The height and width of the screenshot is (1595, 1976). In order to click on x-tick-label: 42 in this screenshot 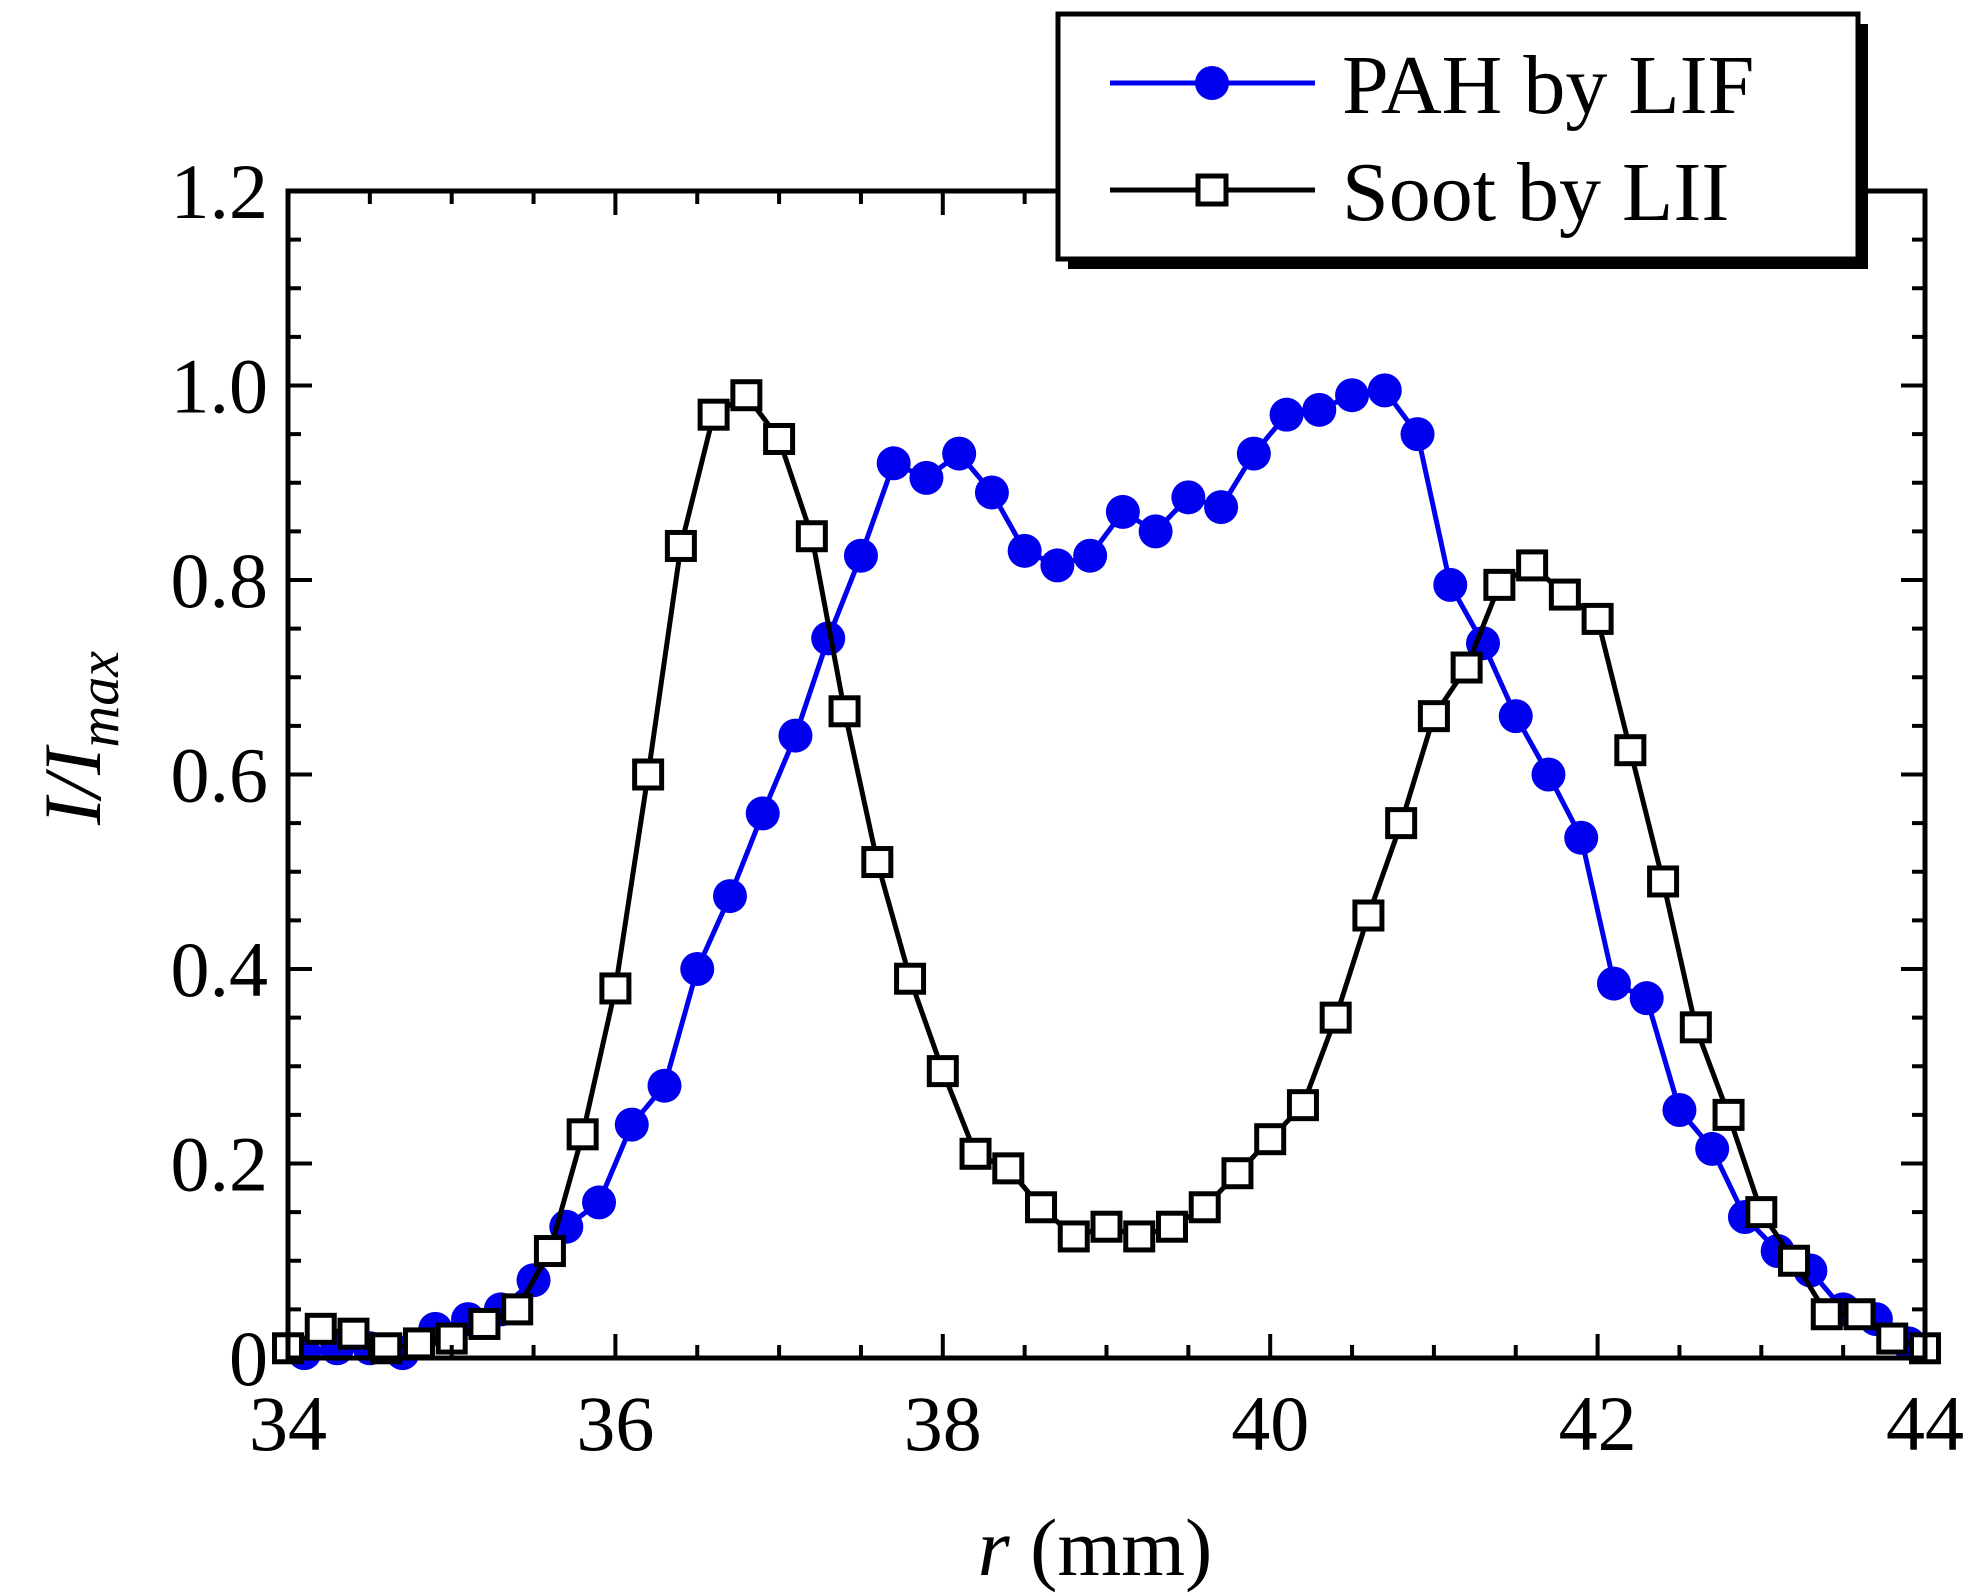, I will do `click(1598, 1423)`.